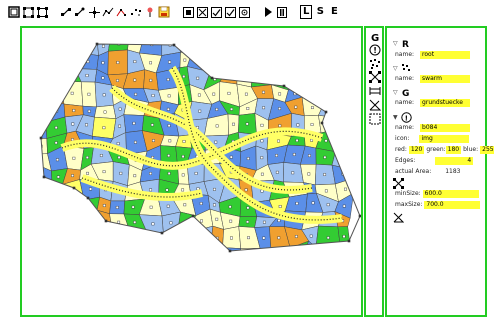  I want to click on width-tool-icon, so click(375, 91).